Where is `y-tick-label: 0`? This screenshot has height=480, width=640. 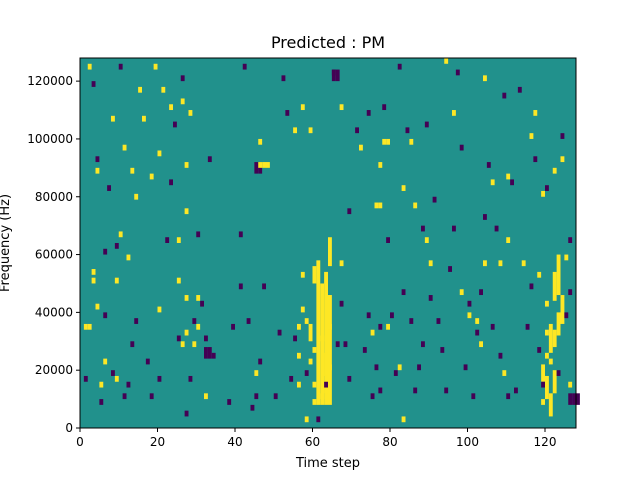 y-tick-label: 0 is located at coordinates (69, 428).